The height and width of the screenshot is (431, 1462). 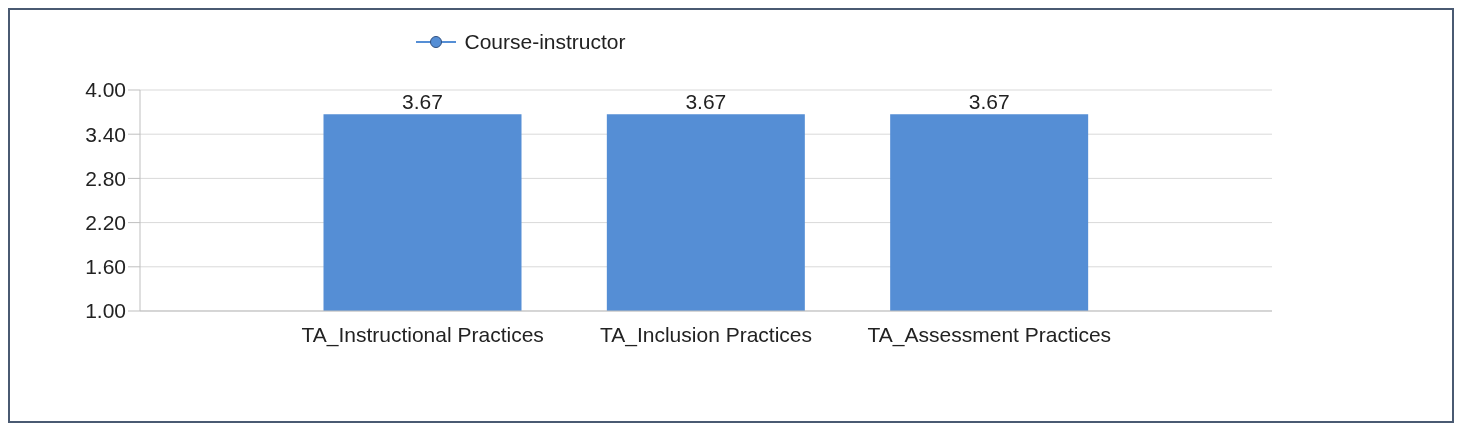 I want to click on x-tick-label: TA_Instructional Practices, so click(x=422, y=334).